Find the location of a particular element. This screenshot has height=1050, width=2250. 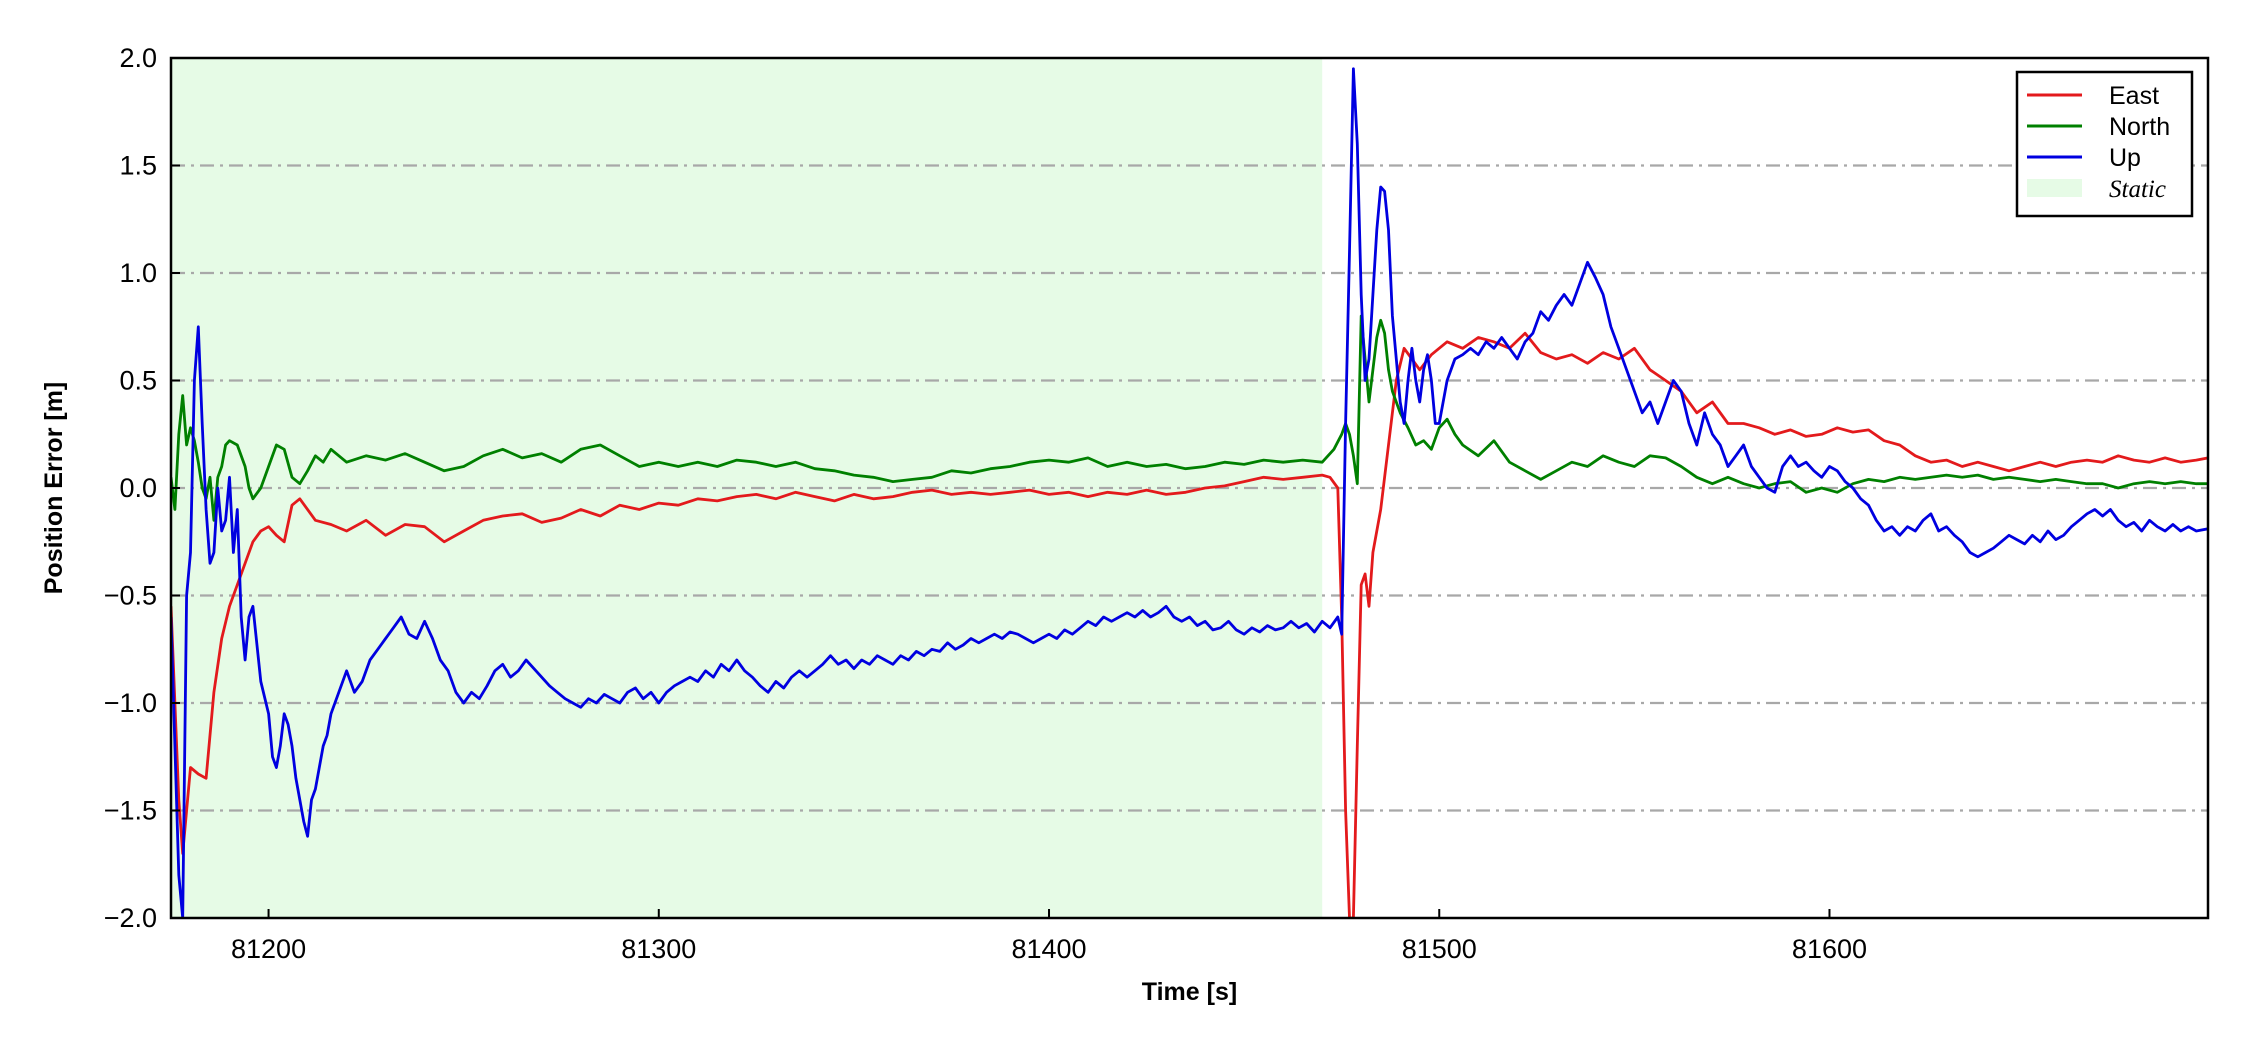

y-tick-label: −0.5 is located at coordinates (130, 596).